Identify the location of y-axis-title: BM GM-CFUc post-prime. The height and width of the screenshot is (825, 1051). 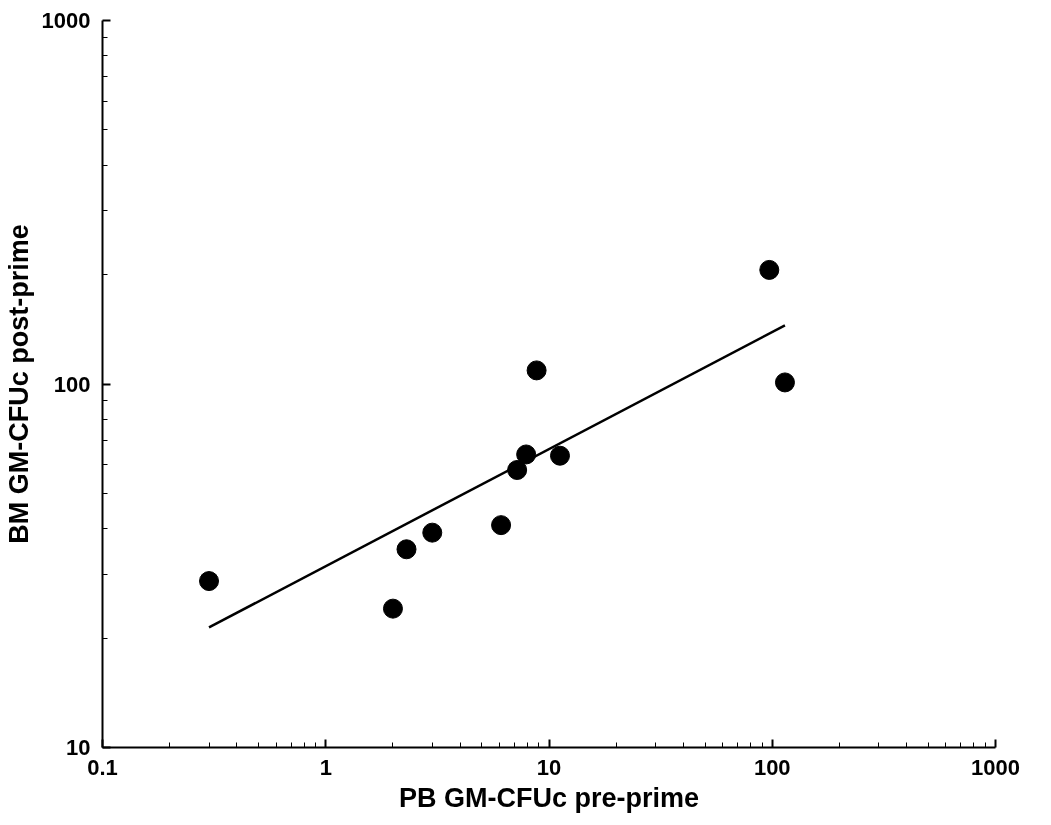
(18, 384).